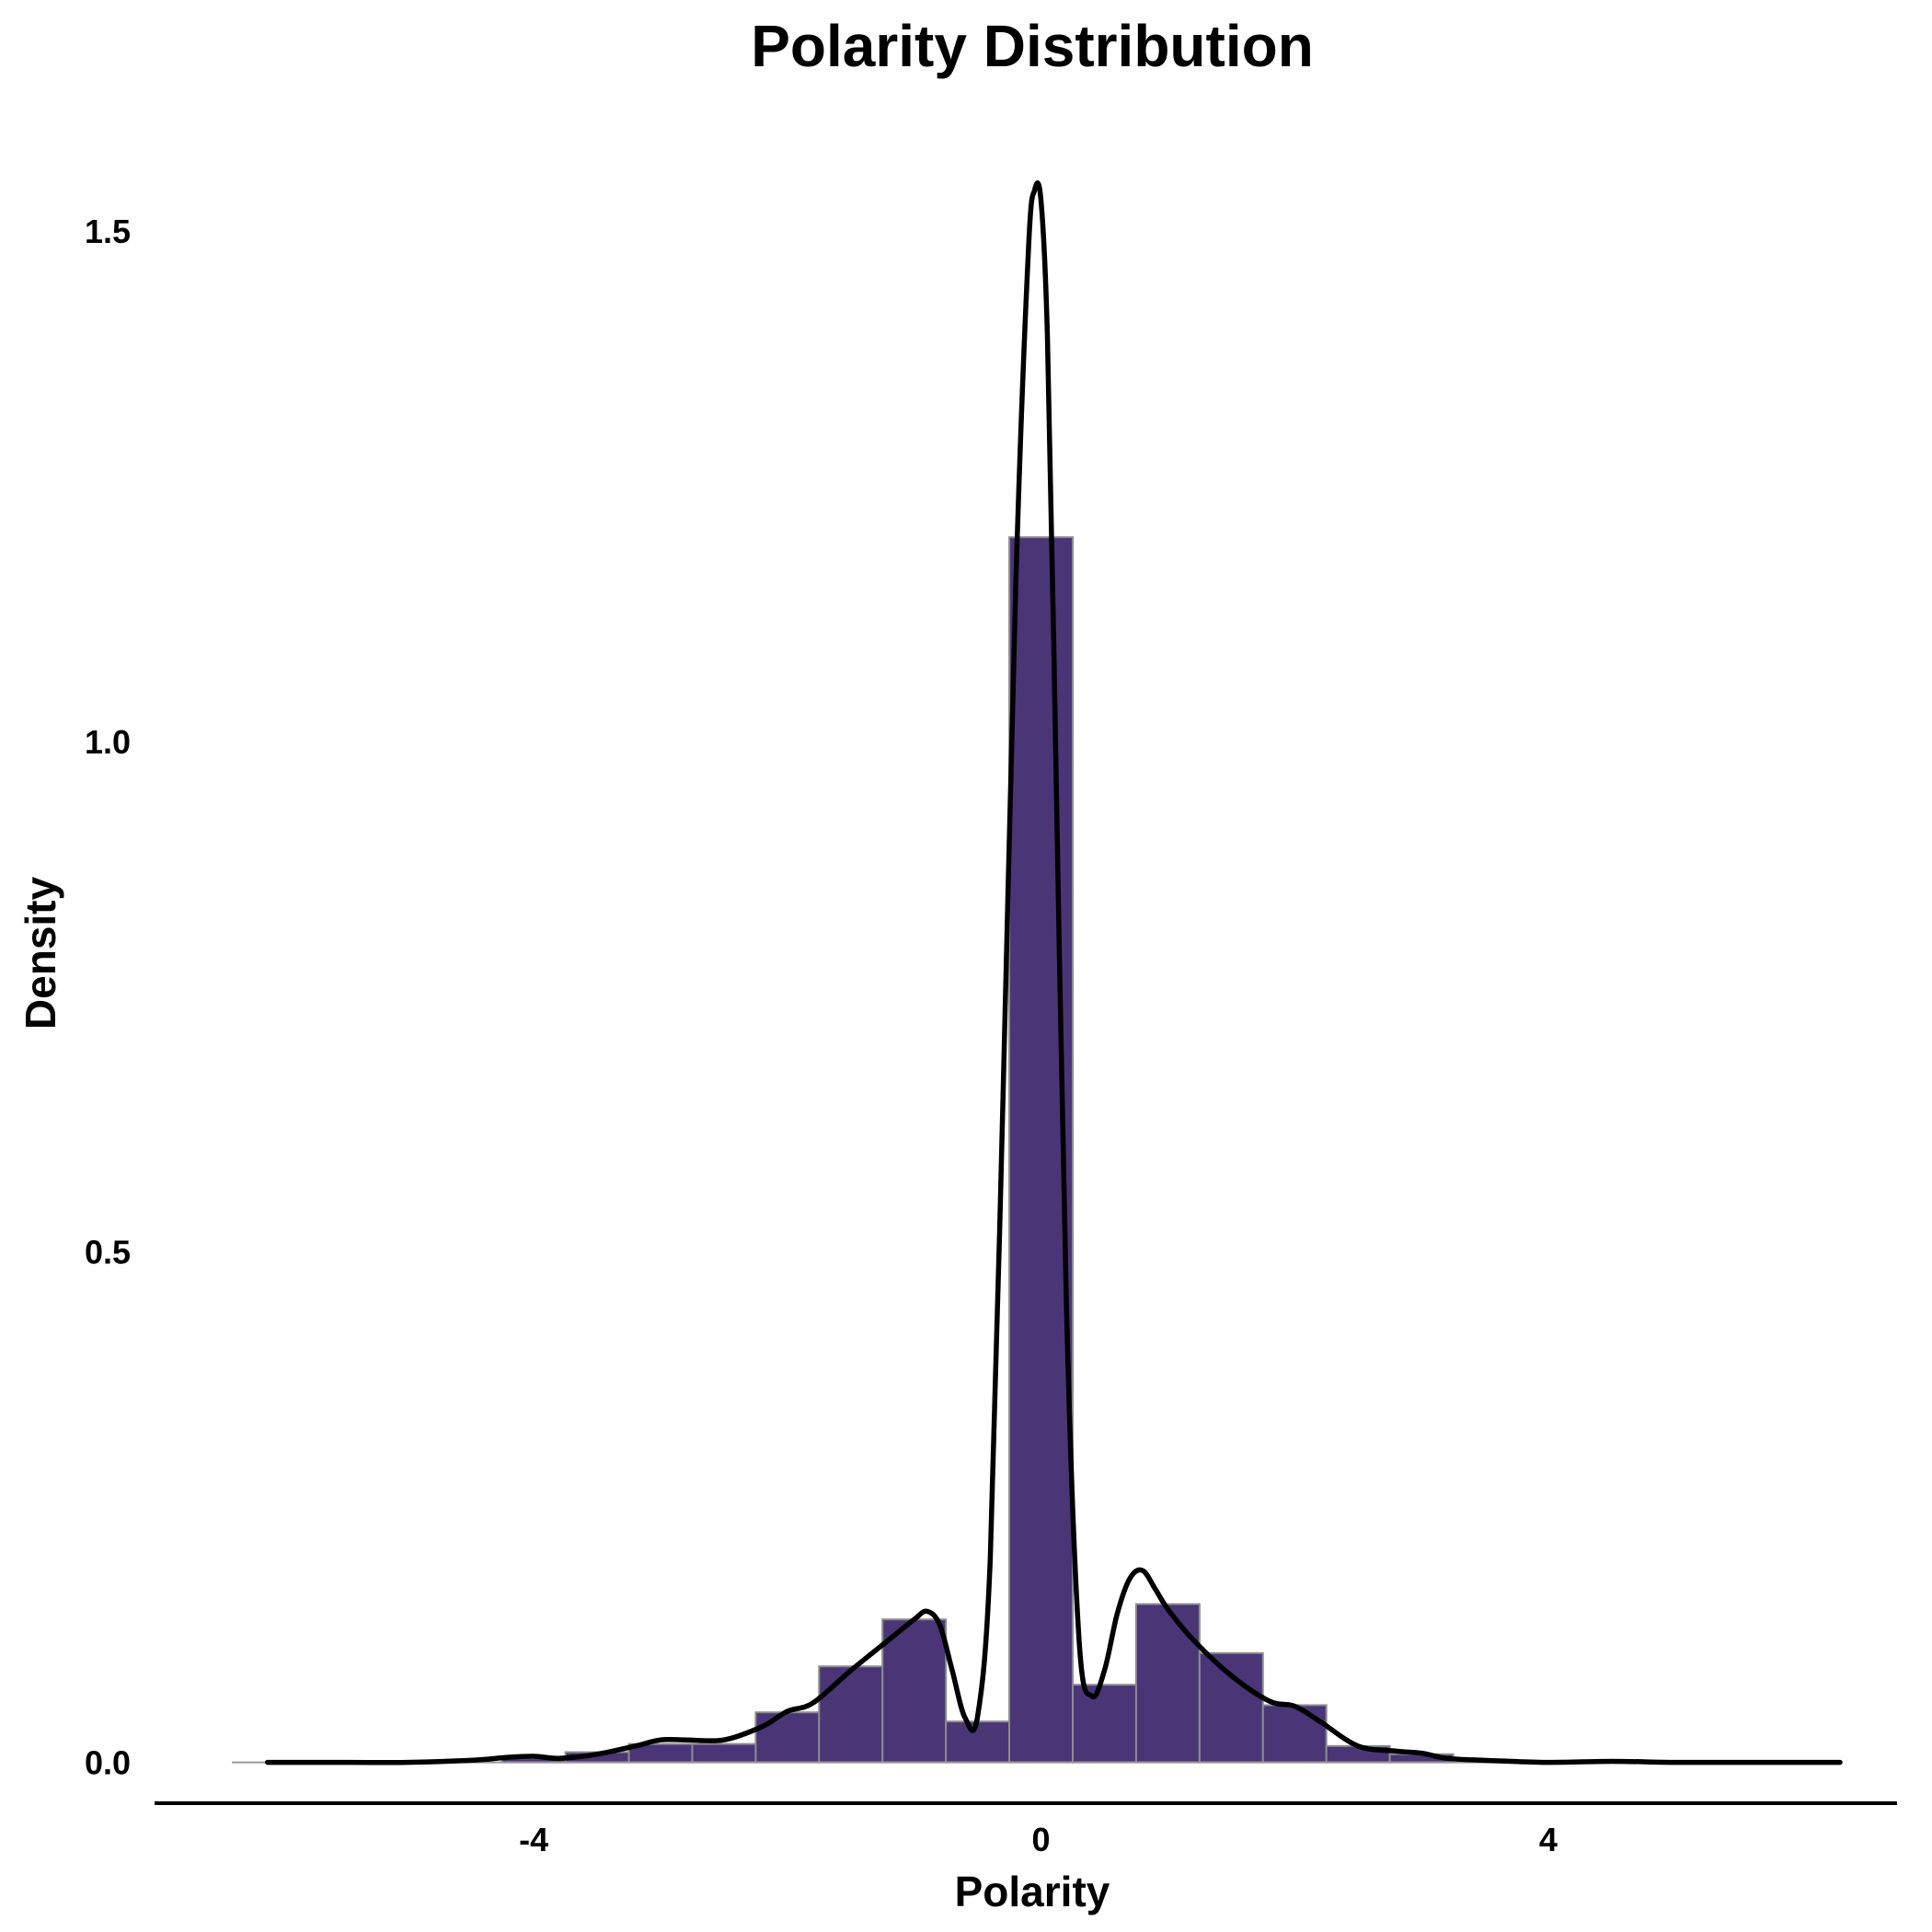 This screenshot has height=1932, width=1932. Describe the element at coordinates (533, 1839) in the screenshot. I see `x-tick-label: -4` at that location.